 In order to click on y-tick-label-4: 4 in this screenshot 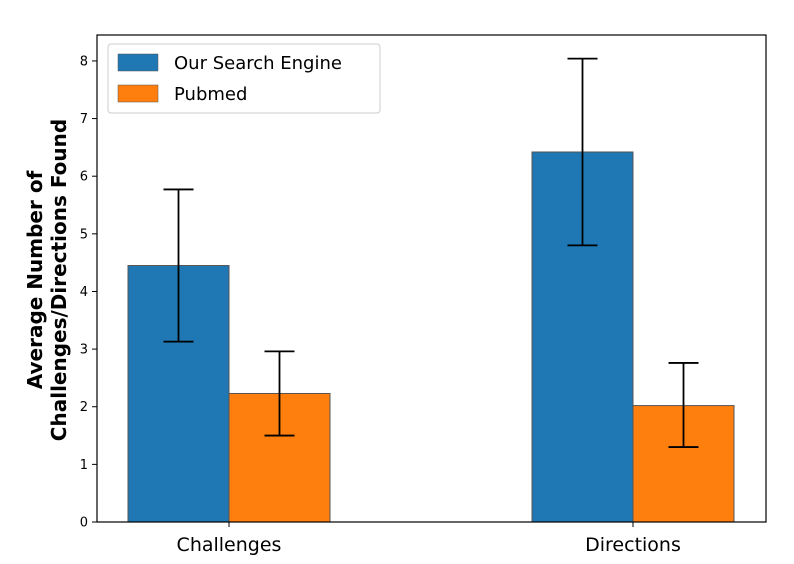, I will do `click(84, 292)`.